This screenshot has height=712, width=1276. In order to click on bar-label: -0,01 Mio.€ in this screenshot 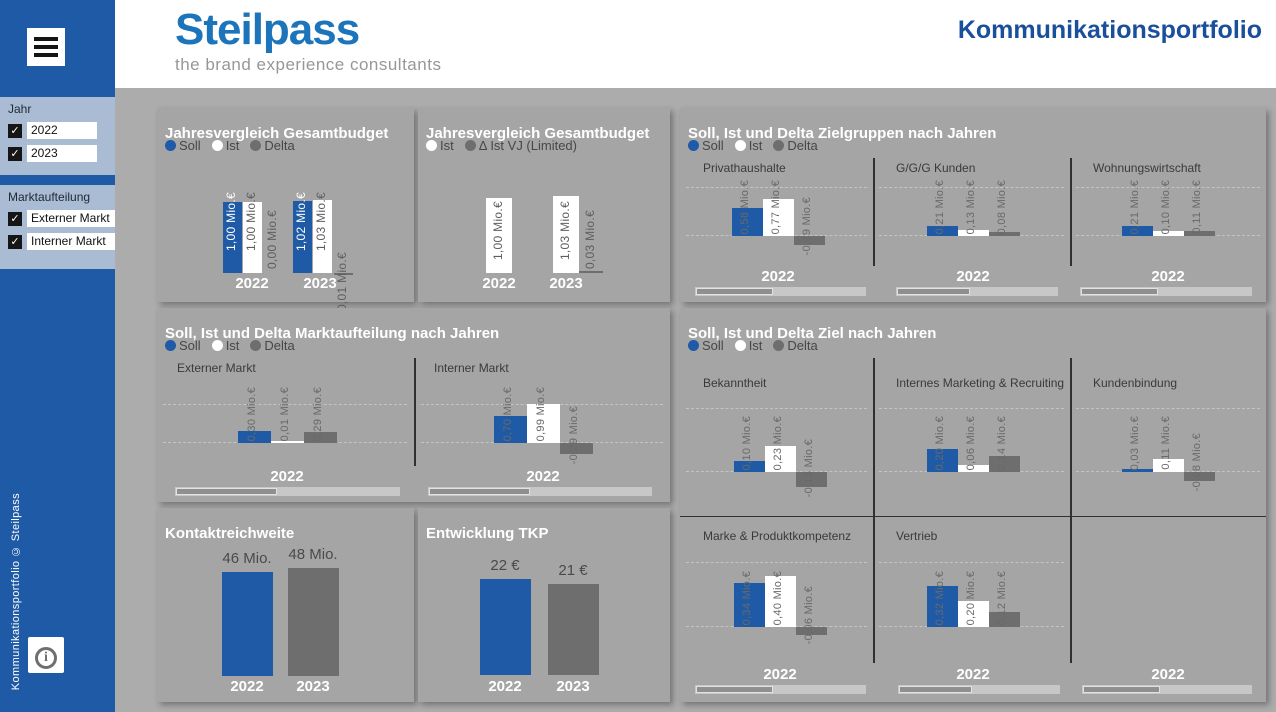, I will do `click(342, 283)`.